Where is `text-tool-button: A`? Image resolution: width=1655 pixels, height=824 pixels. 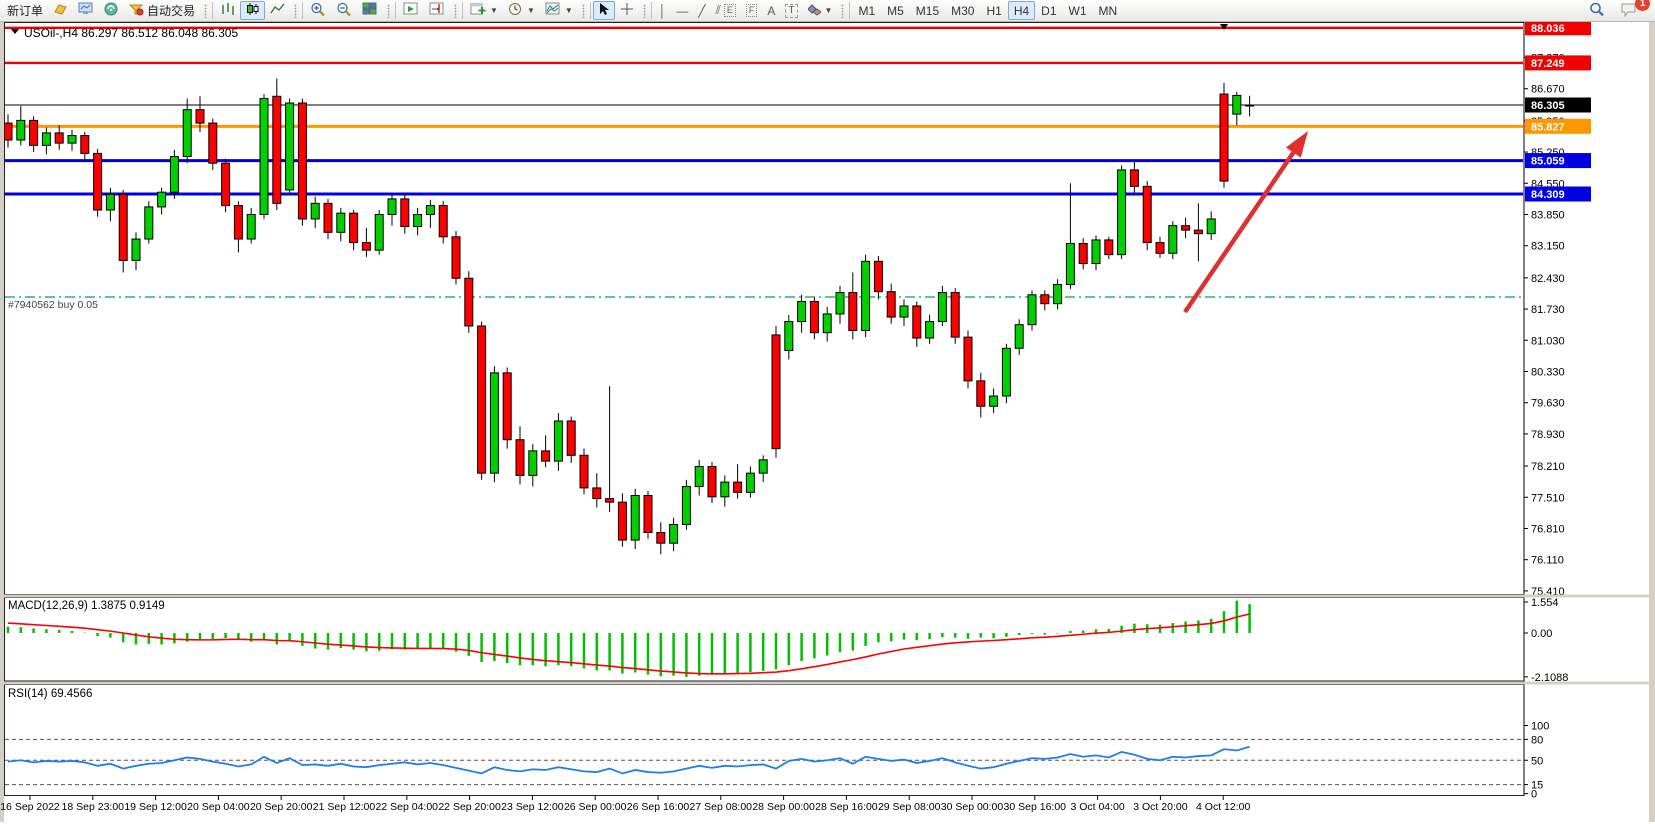
text-tool-button: A is located at coordinates (771, 10).